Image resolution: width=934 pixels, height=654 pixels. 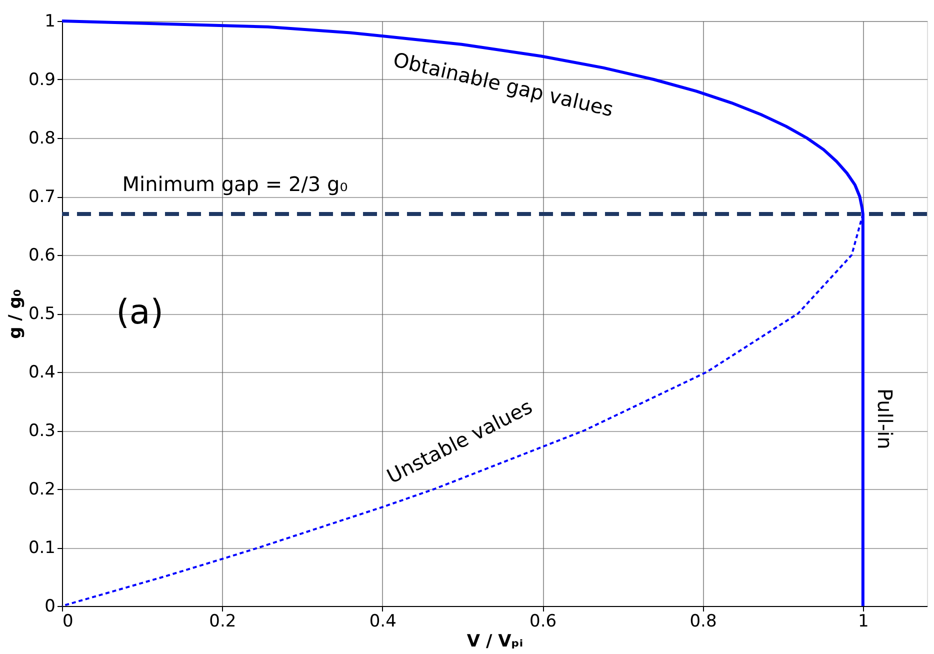 What do you see at coordinates (42, 548) in the screenshot?
I see `y-tick-label: 0.1` at bounding box center [42, 548].